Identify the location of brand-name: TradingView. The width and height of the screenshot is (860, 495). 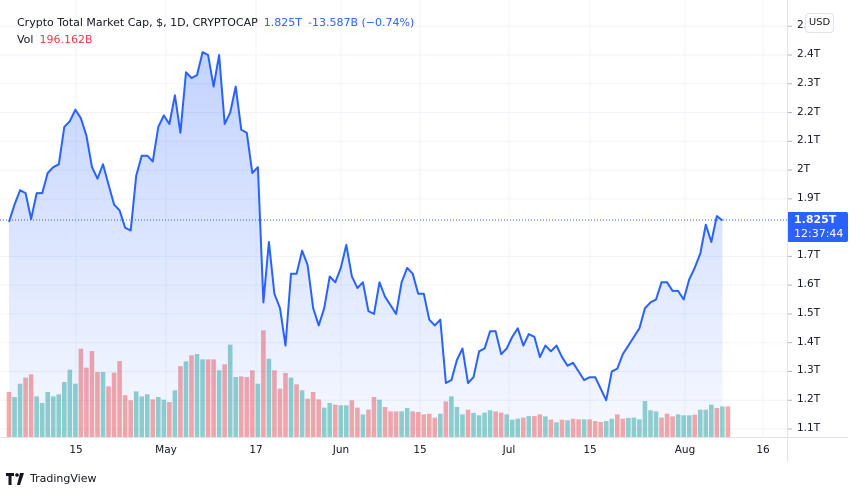
(63, 478).